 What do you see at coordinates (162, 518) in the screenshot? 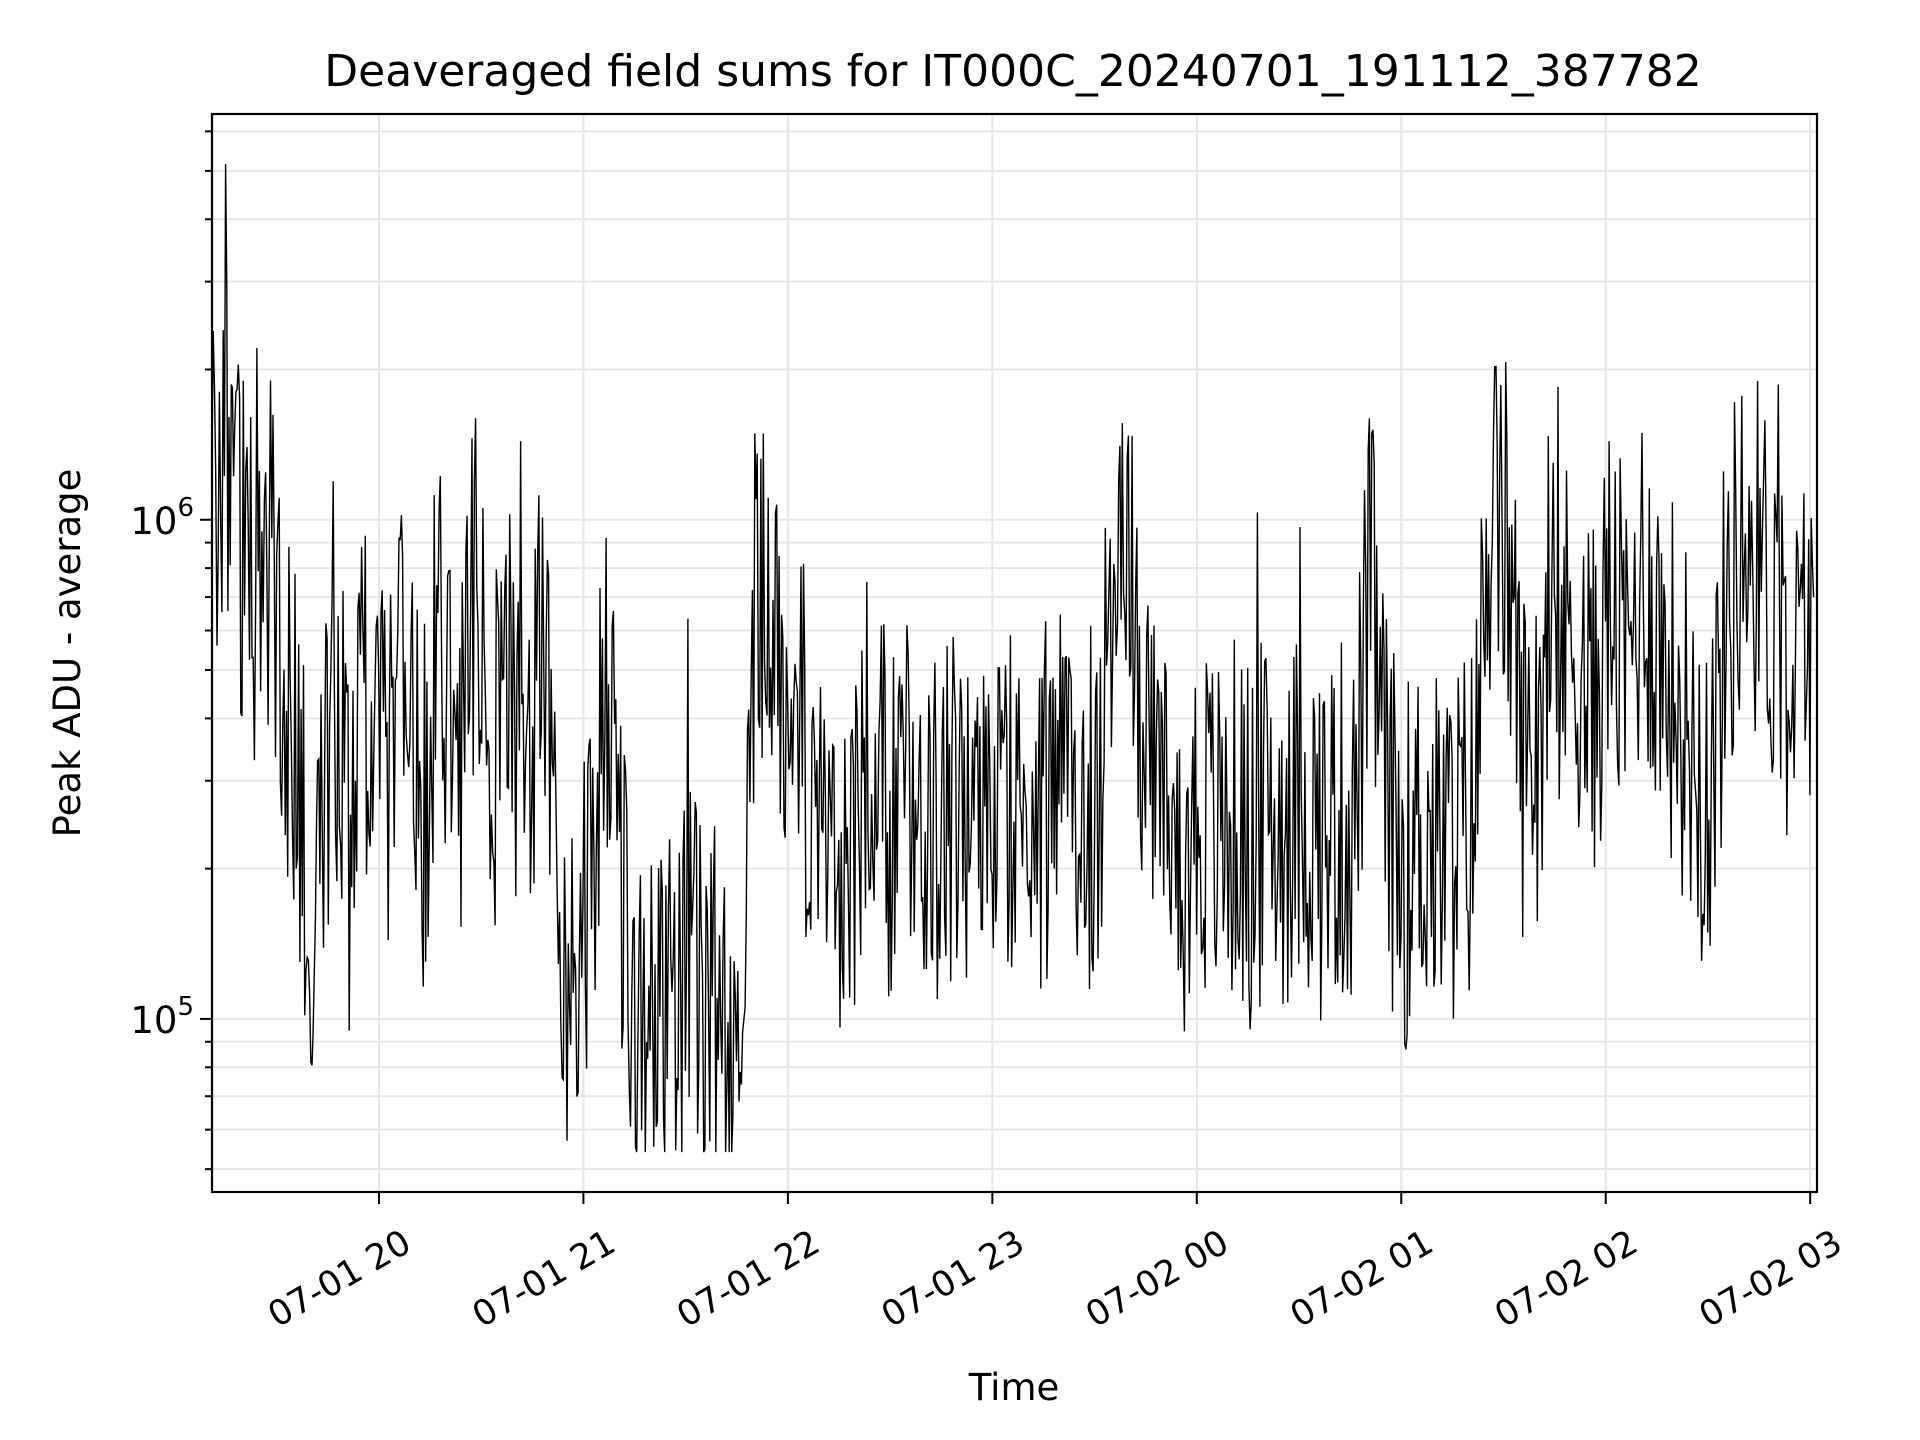
I see `y-tick-label: 10⁶` at bounding box center [162, 518].